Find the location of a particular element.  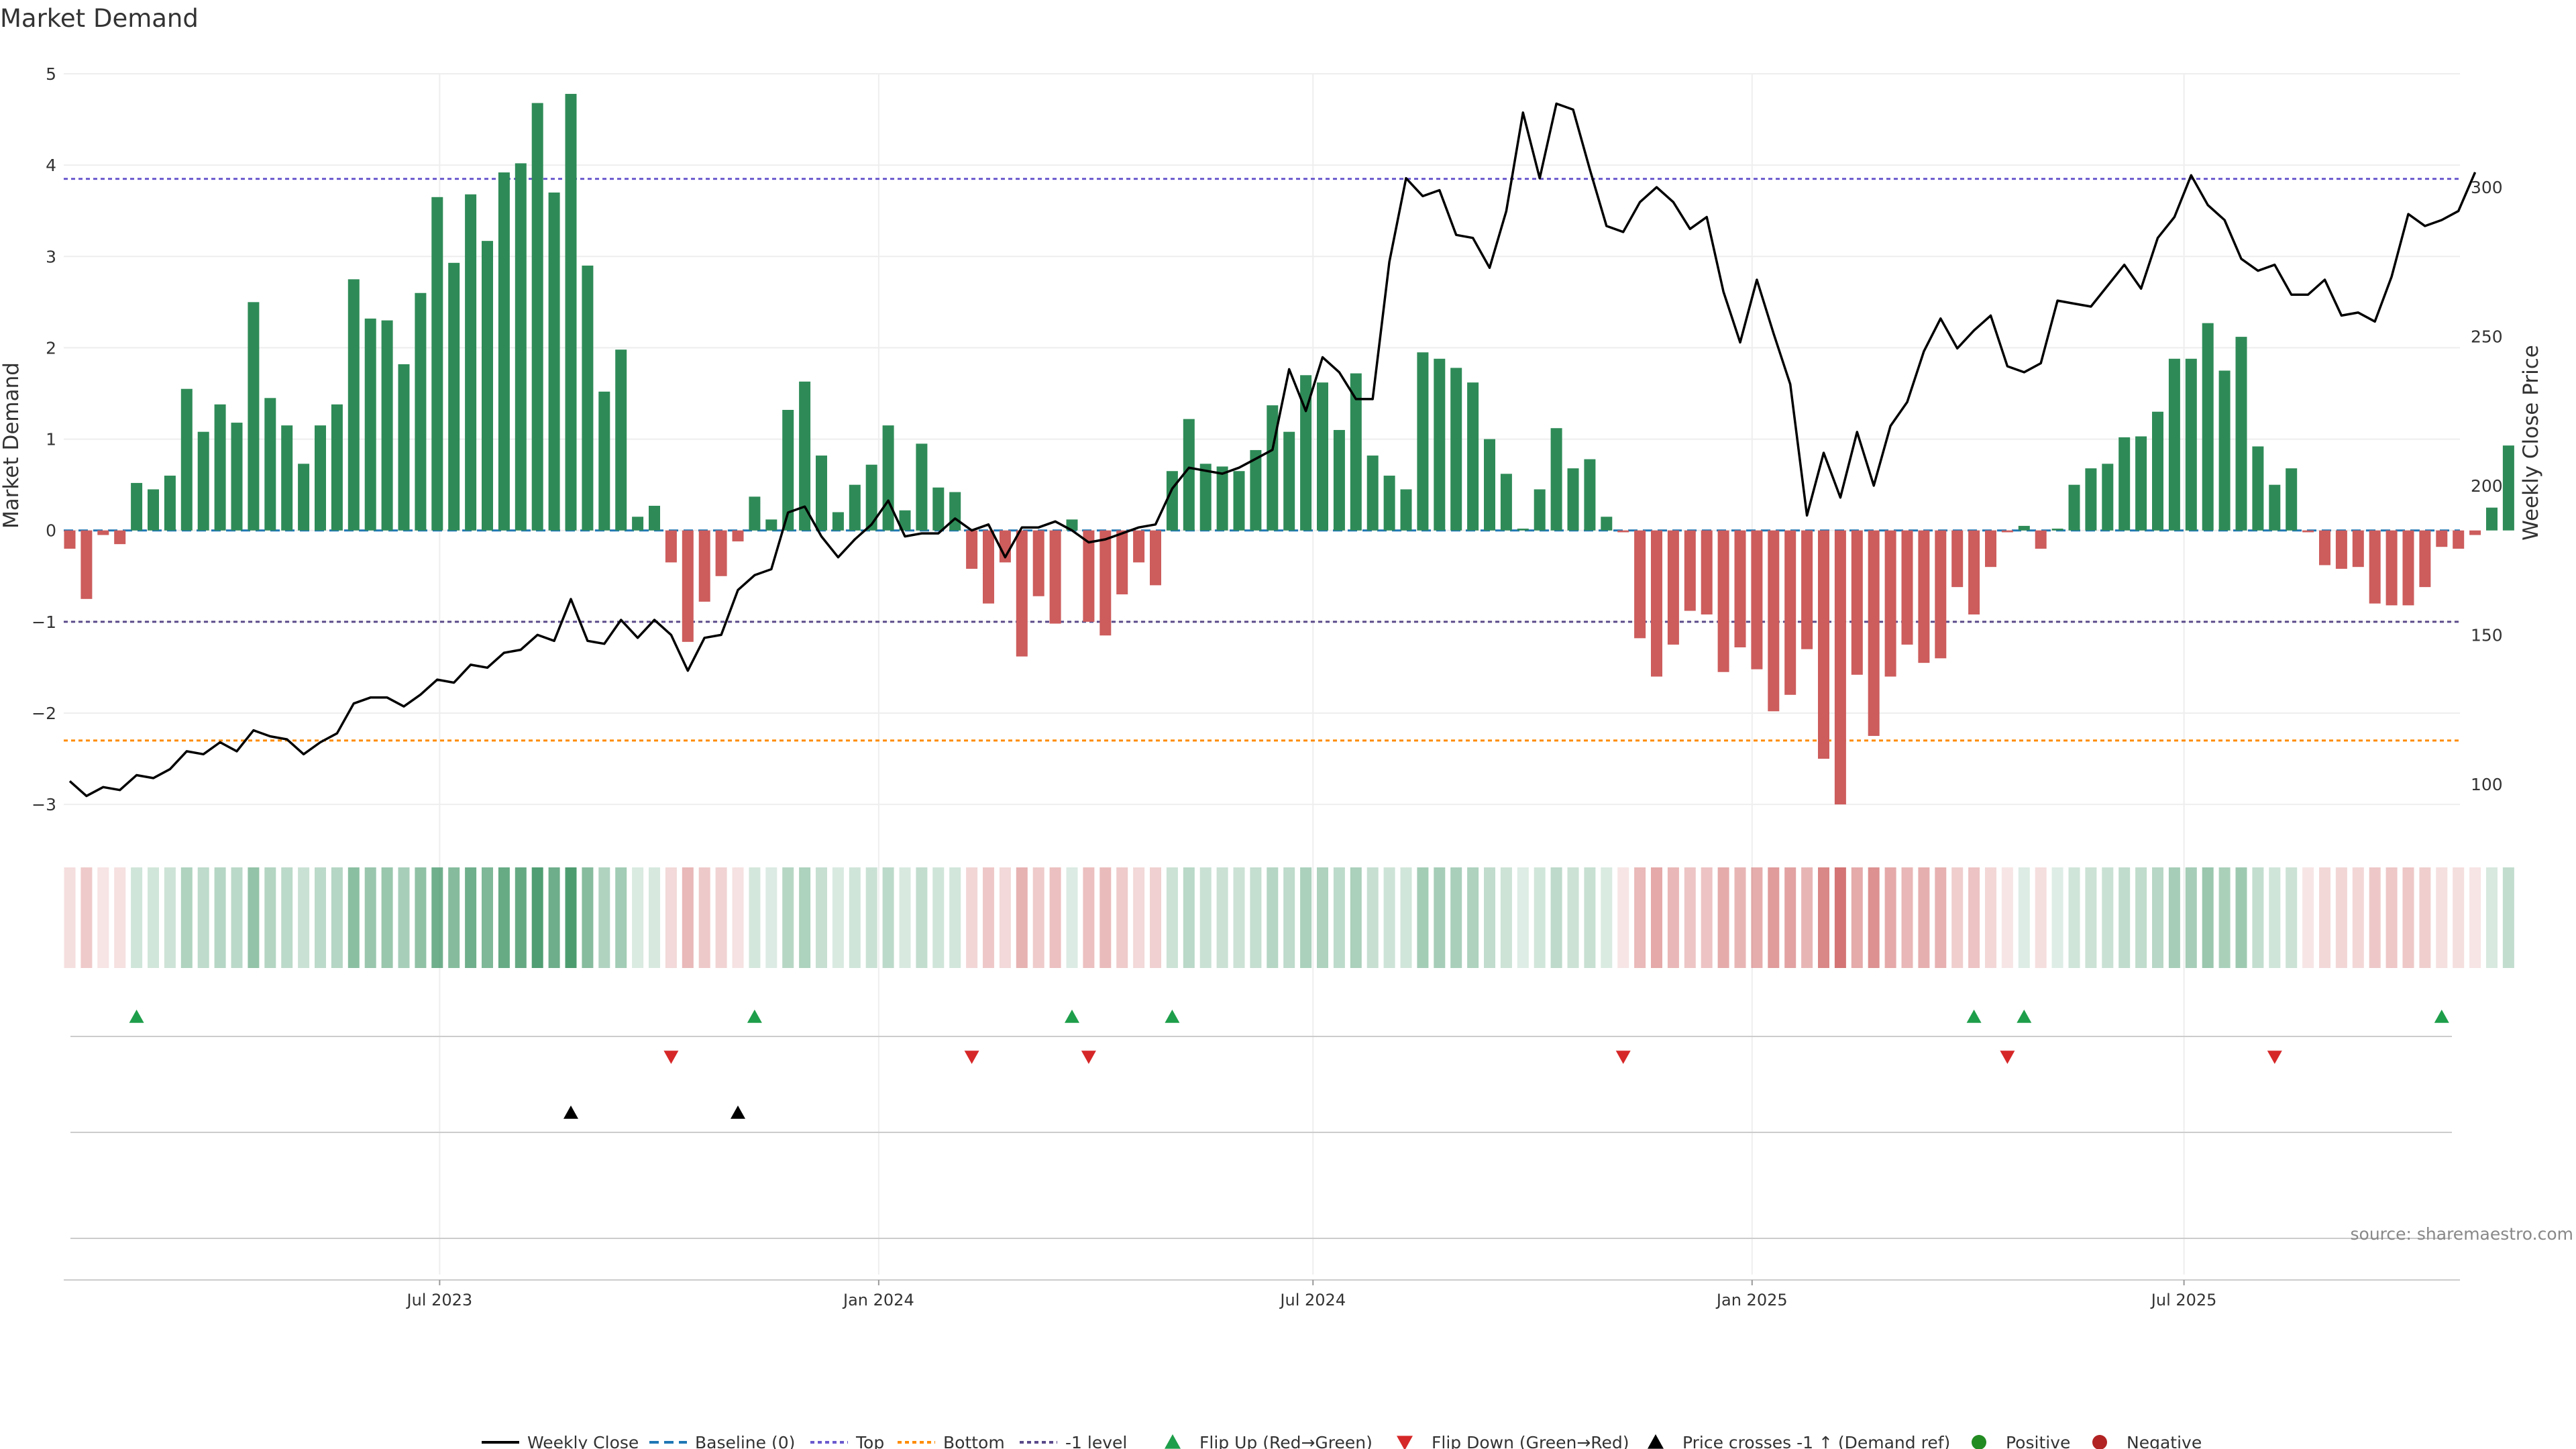

right-tick-label: 200 is located at coordinates (2487, 486).